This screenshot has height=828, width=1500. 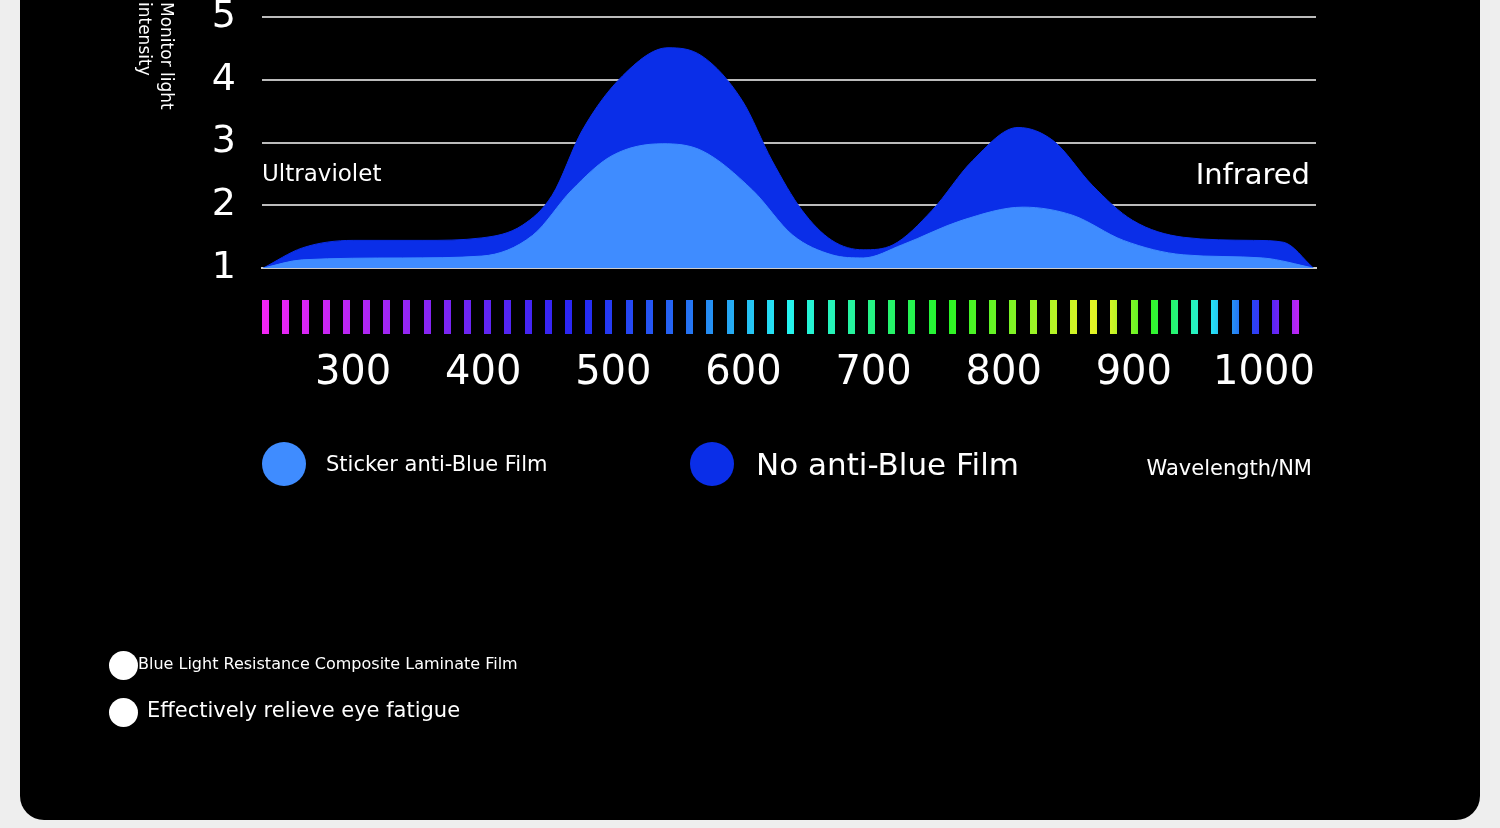 What do you see at coordinates (1003, 370) in the screenshot?
I see `x-tick-label: 800` at bounding box center [1003, 370].